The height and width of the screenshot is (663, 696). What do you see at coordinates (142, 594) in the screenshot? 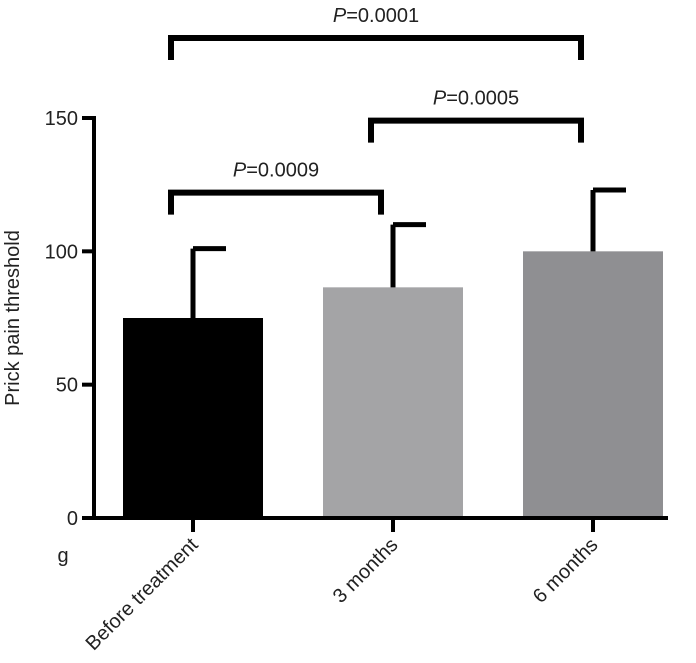
I see `x-tick-label-0: Before treatment` at bounding box center [142, 594].